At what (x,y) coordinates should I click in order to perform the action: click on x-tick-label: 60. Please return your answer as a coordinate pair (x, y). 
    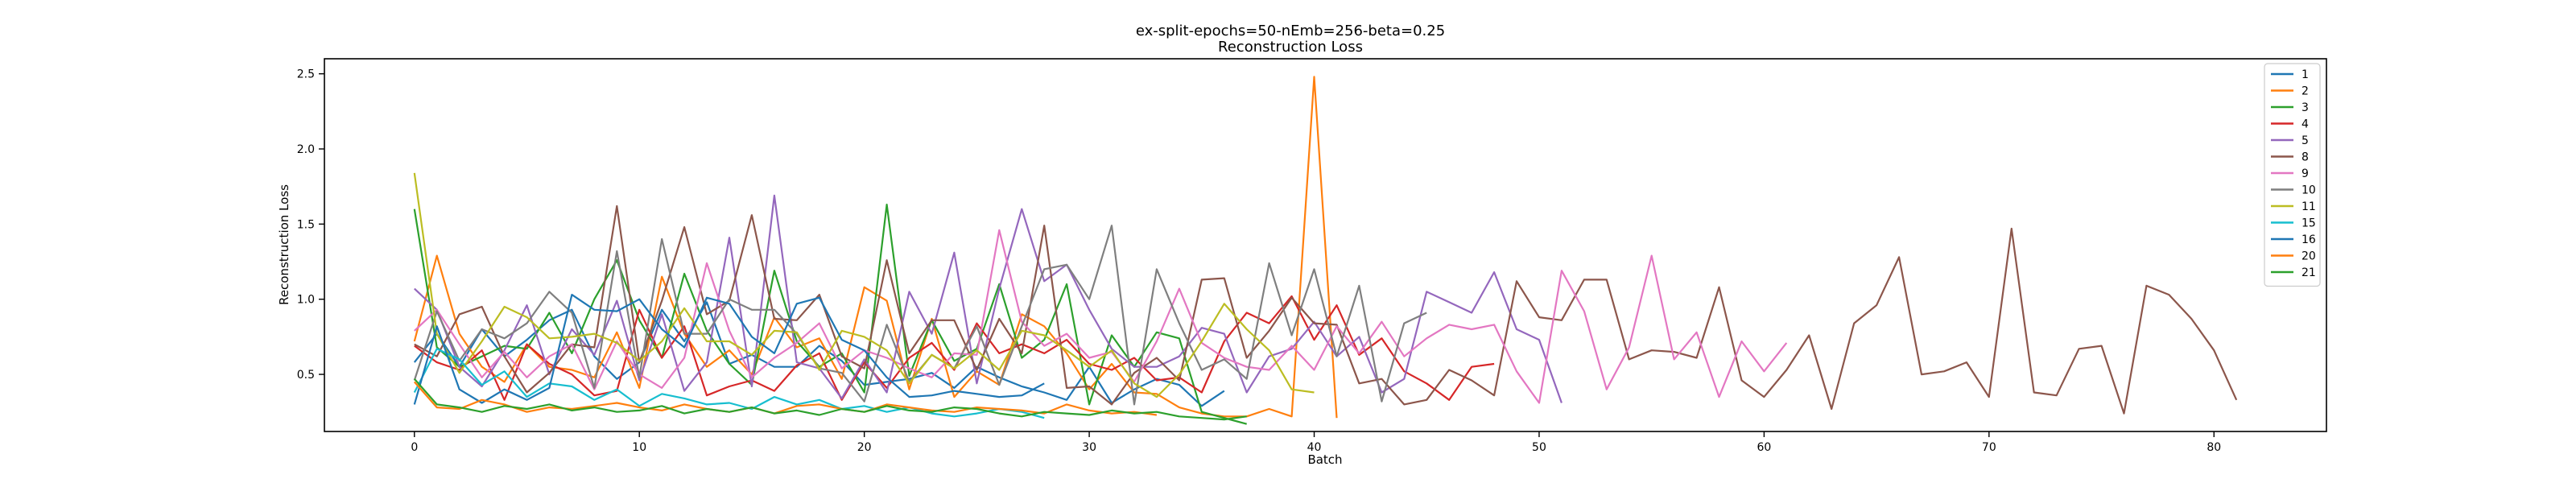
    Looking at the image, I should click on (1764, 447).